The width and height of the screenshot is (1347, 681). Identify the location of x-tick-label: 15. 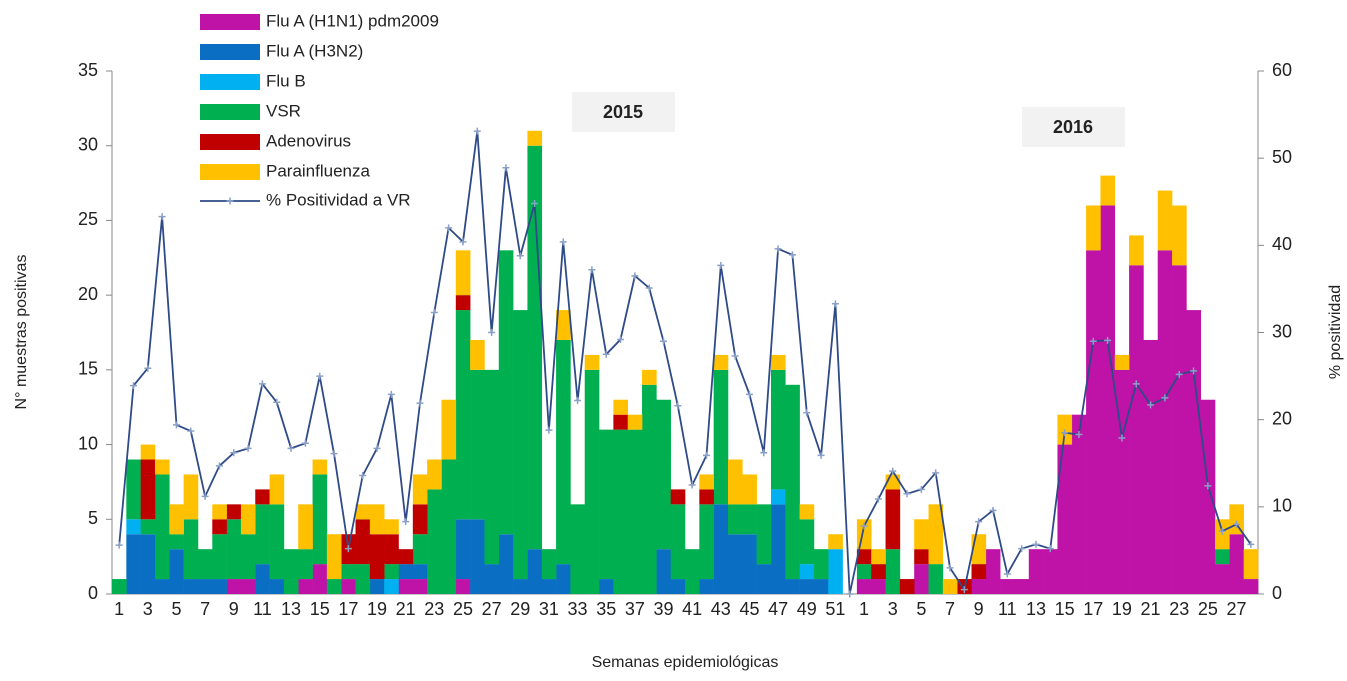
(320, 609).